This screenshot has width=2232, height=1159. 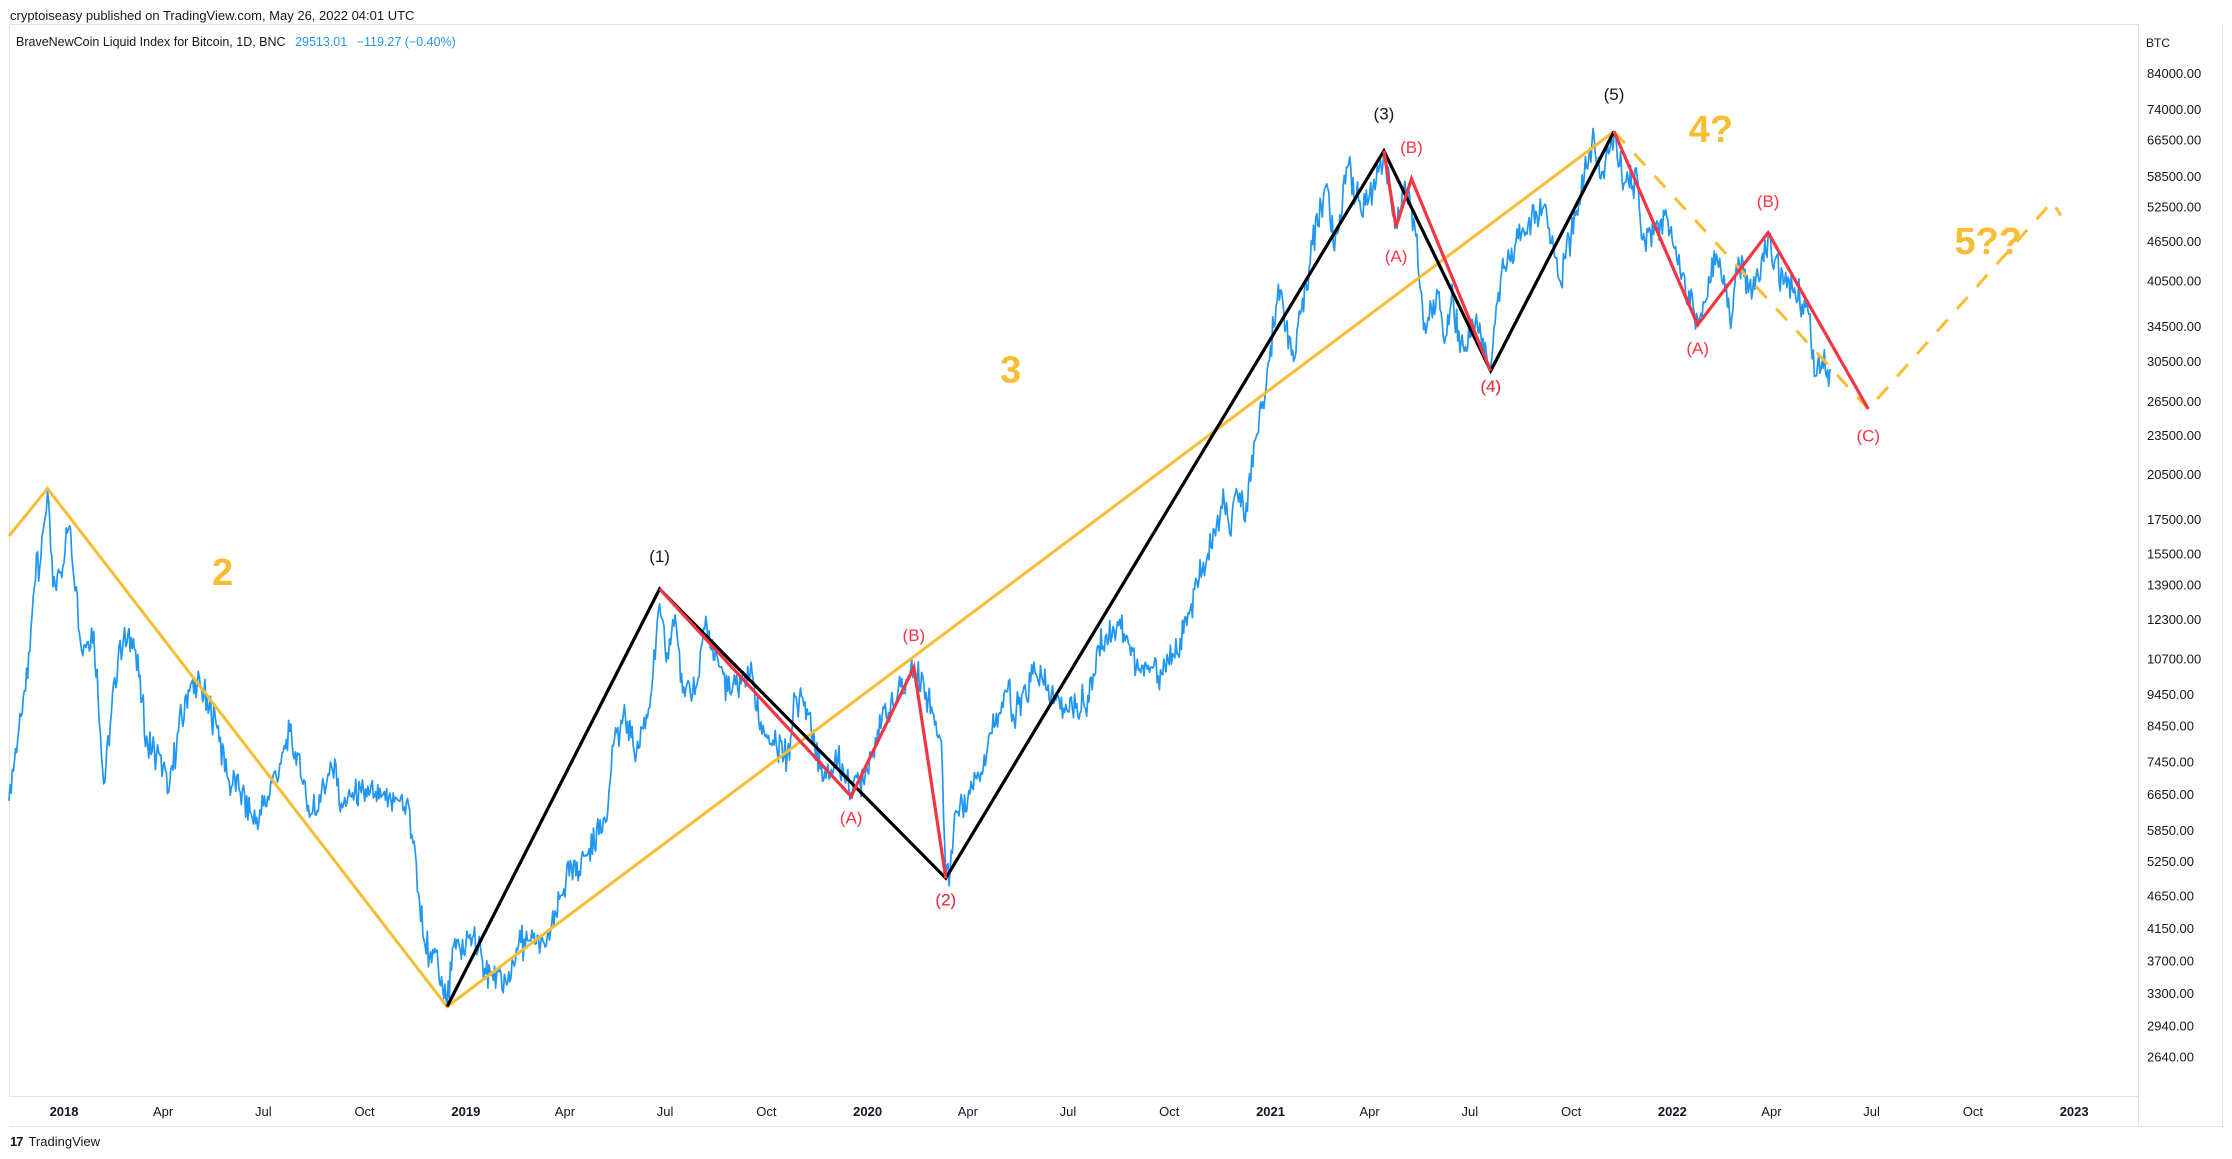 What do you see at coordinates (2174, 241) in the screenshot?
I see `price-tick-label: 46500.00` at bounding box center [2174, 241].